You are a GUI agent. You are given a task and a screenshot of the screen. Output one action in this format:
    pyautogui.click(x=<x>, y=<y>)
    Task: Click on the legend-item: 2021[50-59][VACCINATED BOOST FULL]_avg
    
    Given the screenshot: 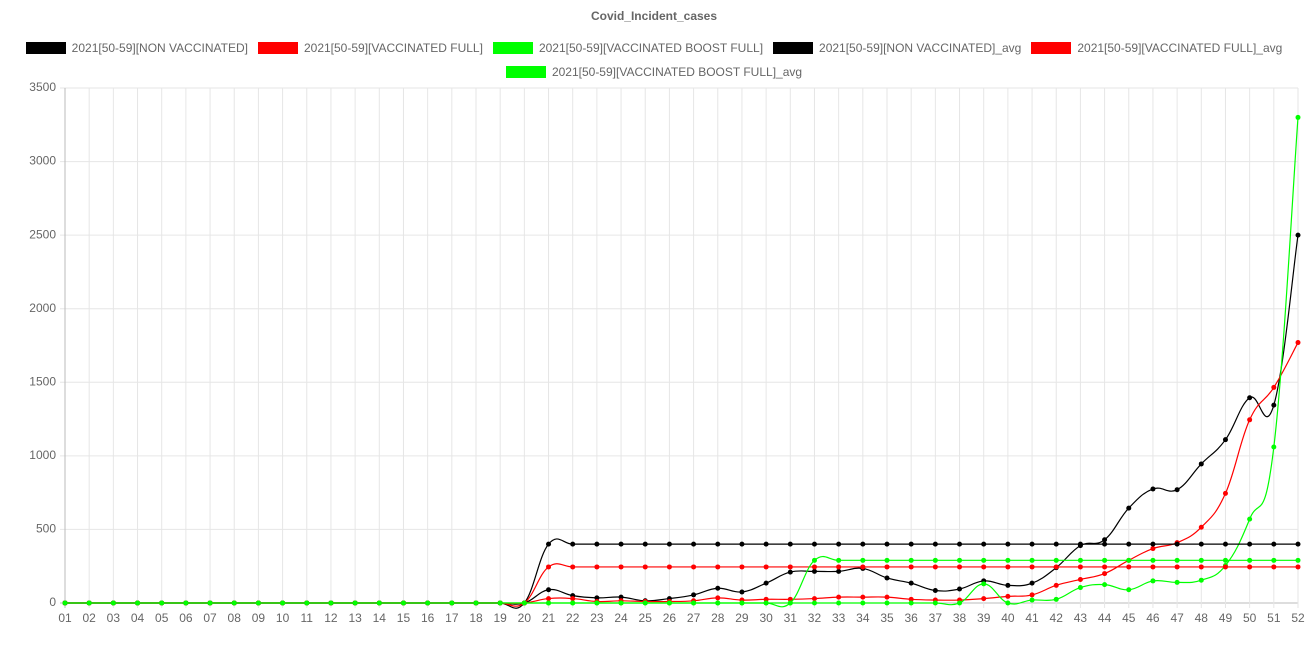 What is the action you would take?
    pyautogui.click(x=653, y=72)
    